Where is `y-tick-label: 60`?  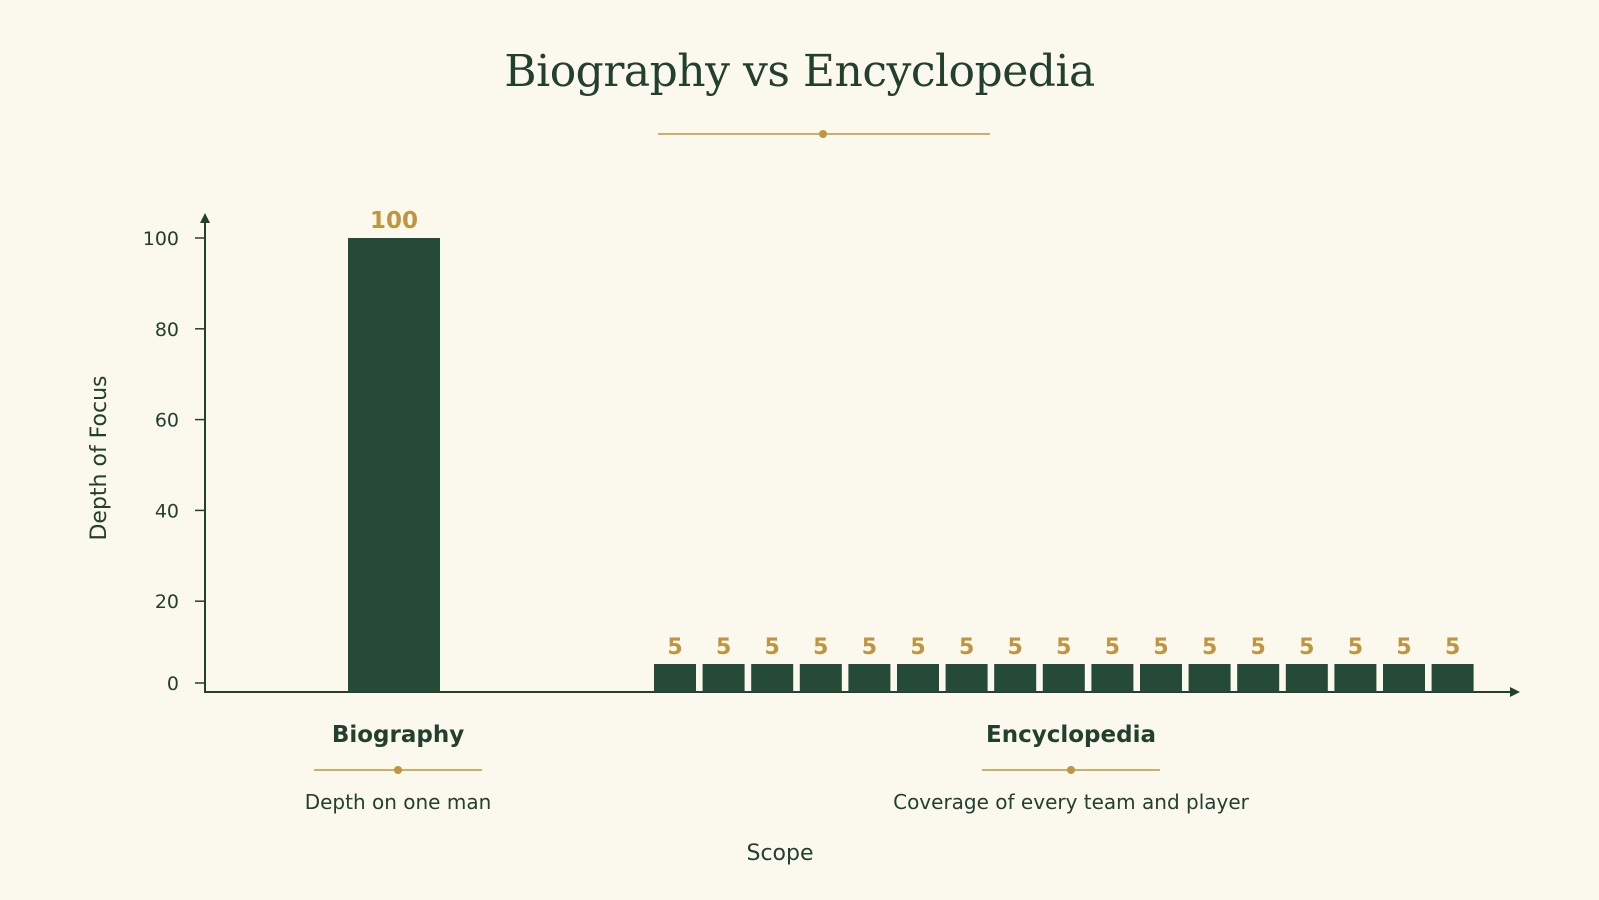 y-tick-label: 60 is located at coordinates (167, 421).